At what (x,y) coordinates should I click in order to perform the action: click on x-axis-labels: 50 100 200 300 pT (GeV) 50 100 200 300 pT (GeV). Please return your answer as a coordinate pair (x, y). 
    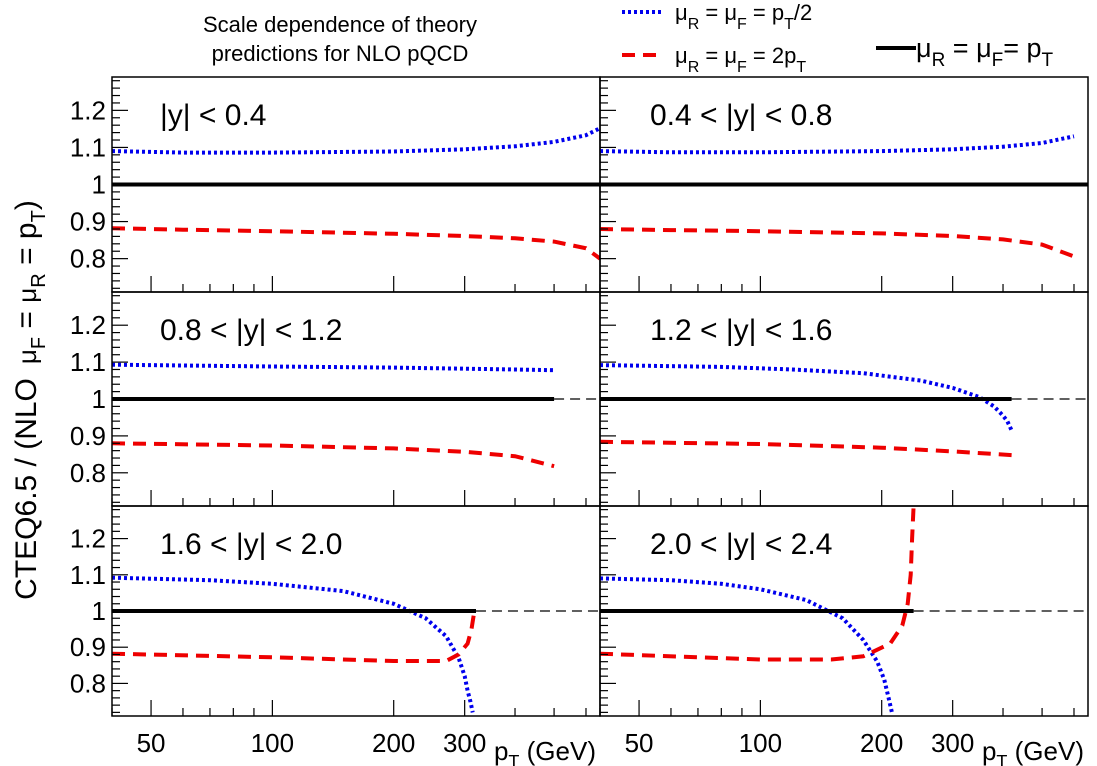
    Looking at the image, I should click on (610, 747).